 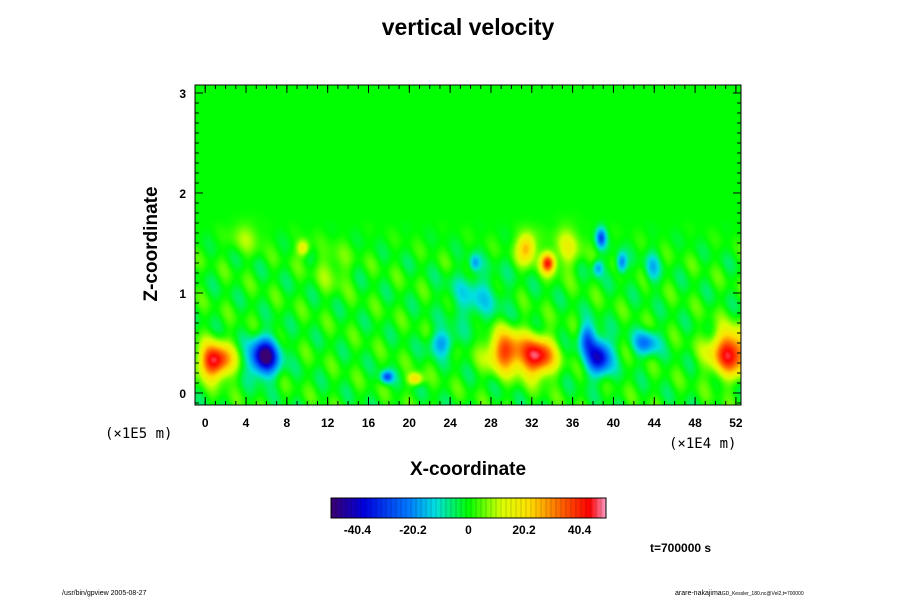 What do you see at coordinates (287, 423) in the screenshot?
I see `x-tick-label: 8` at bounding box center [287, 423].